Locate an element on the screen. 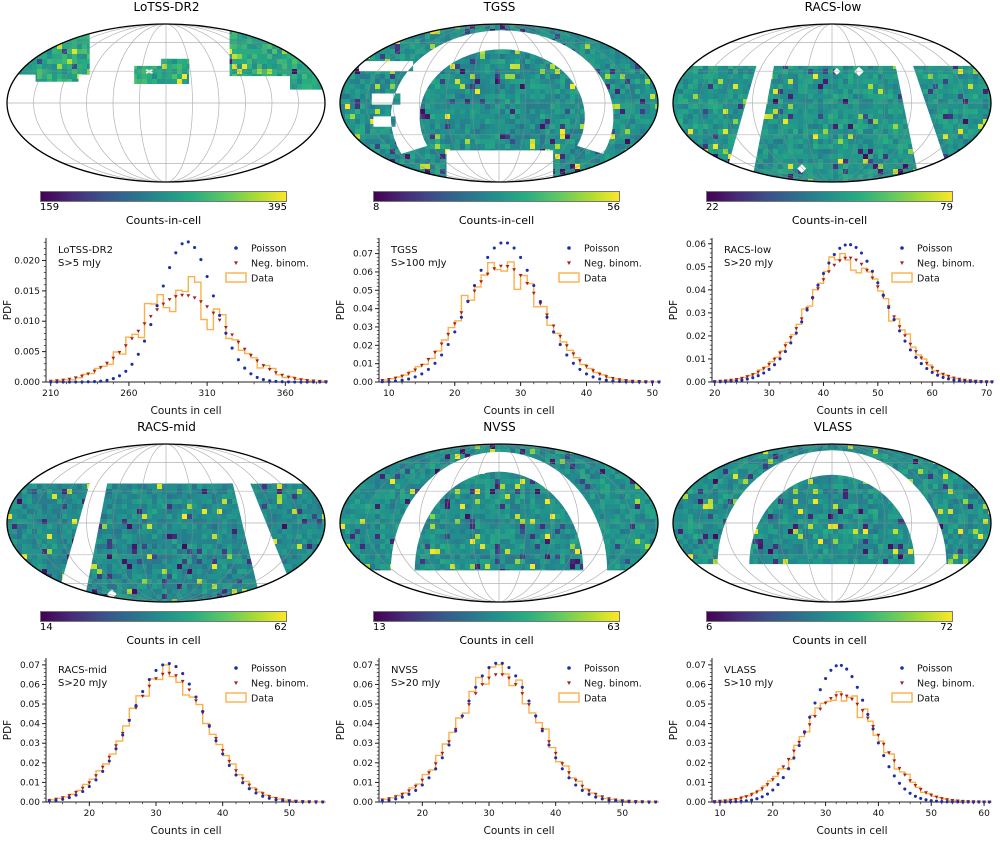  chart-text: 0.010 is located at coordinates (27, 322).